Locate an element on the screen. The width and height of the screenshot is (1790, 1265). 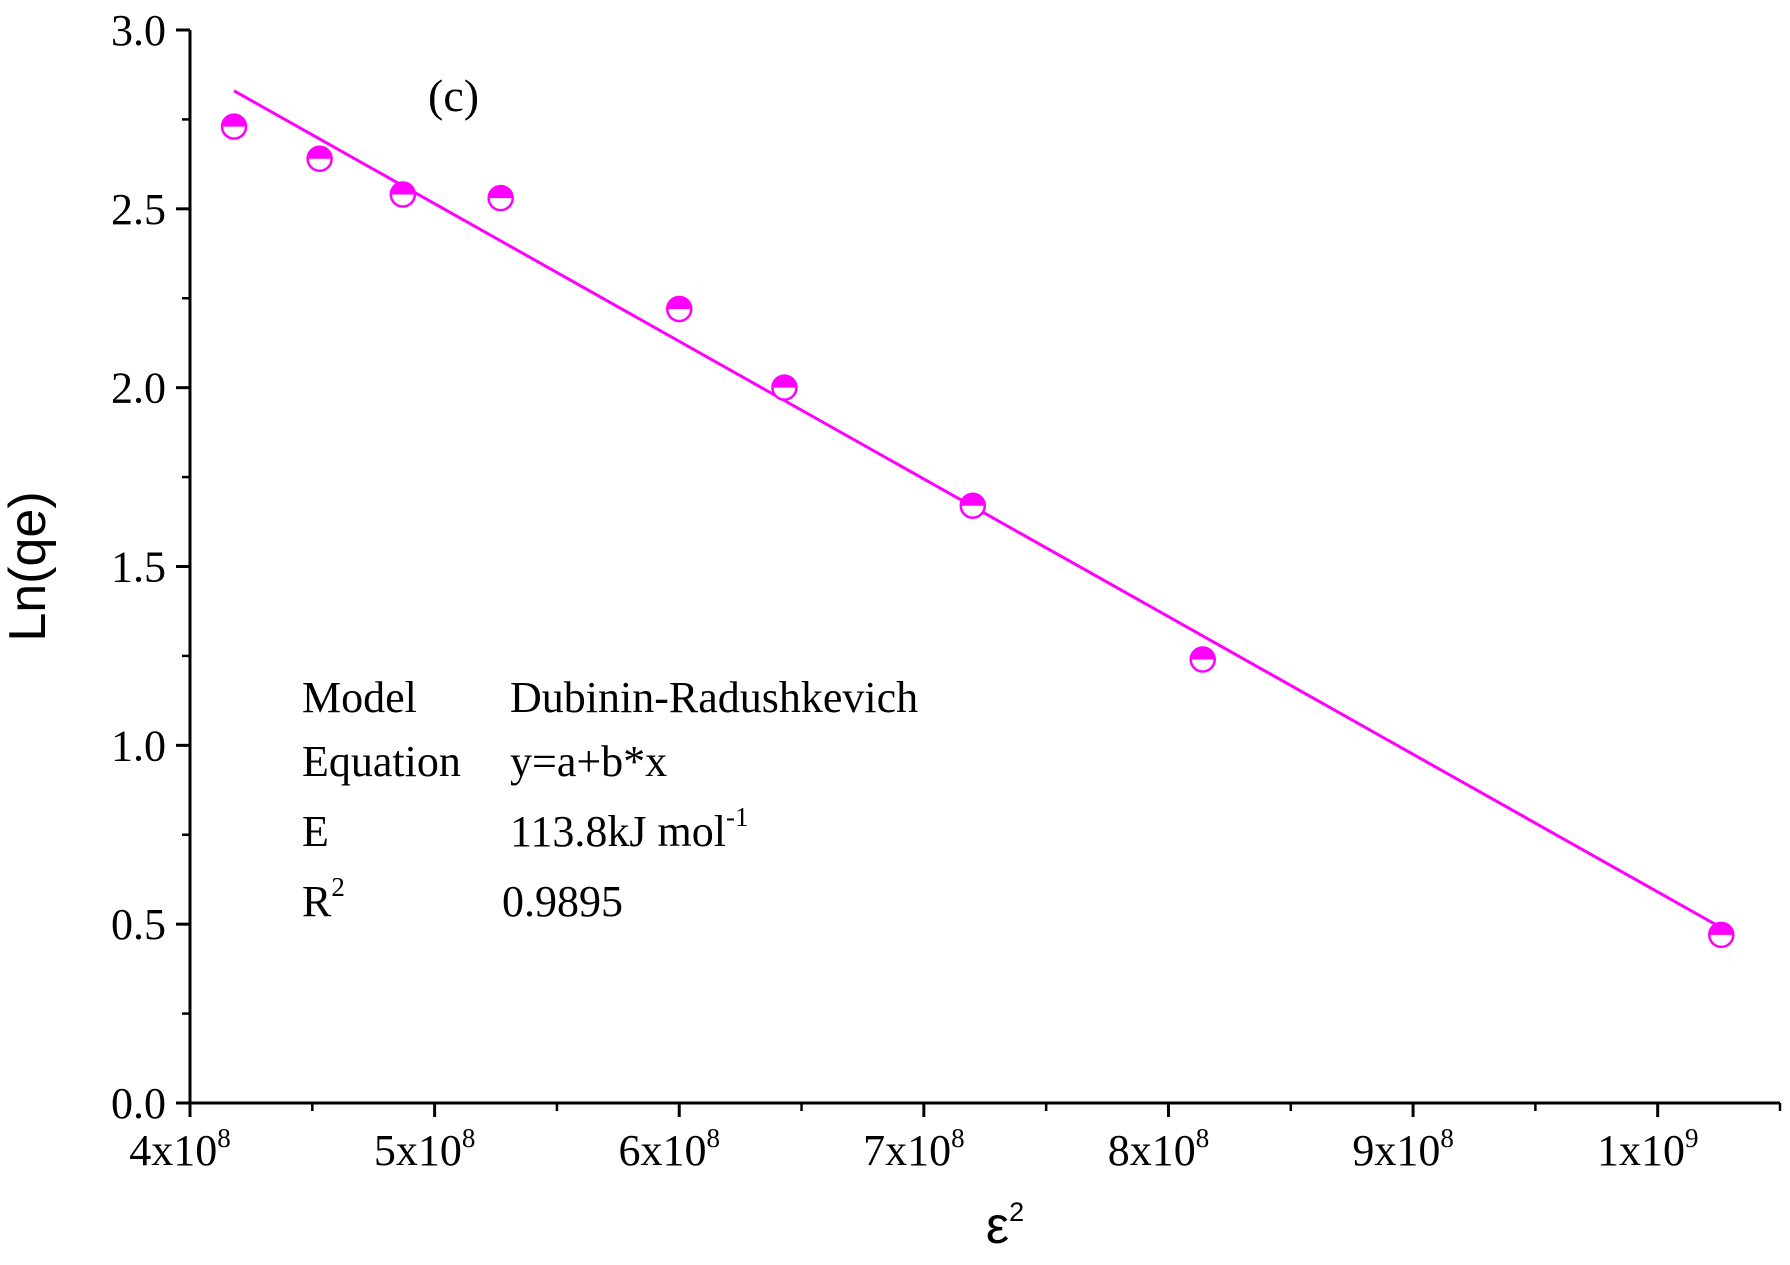
x-axis-title-base: ε is located at coordinates (997, 1226).